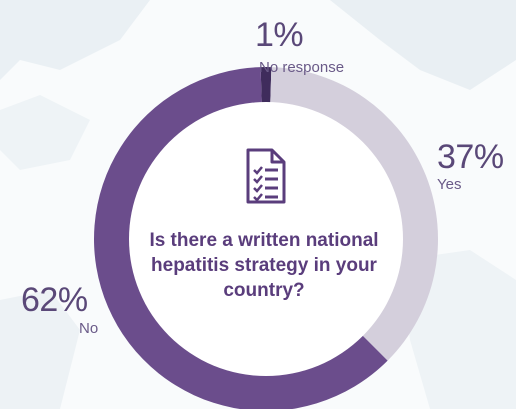 This screenshot has height=409, width=516. Describe the element at coordinates (302, 67) in the screenshot. I see `slice-label-no-response: No response` at that location.